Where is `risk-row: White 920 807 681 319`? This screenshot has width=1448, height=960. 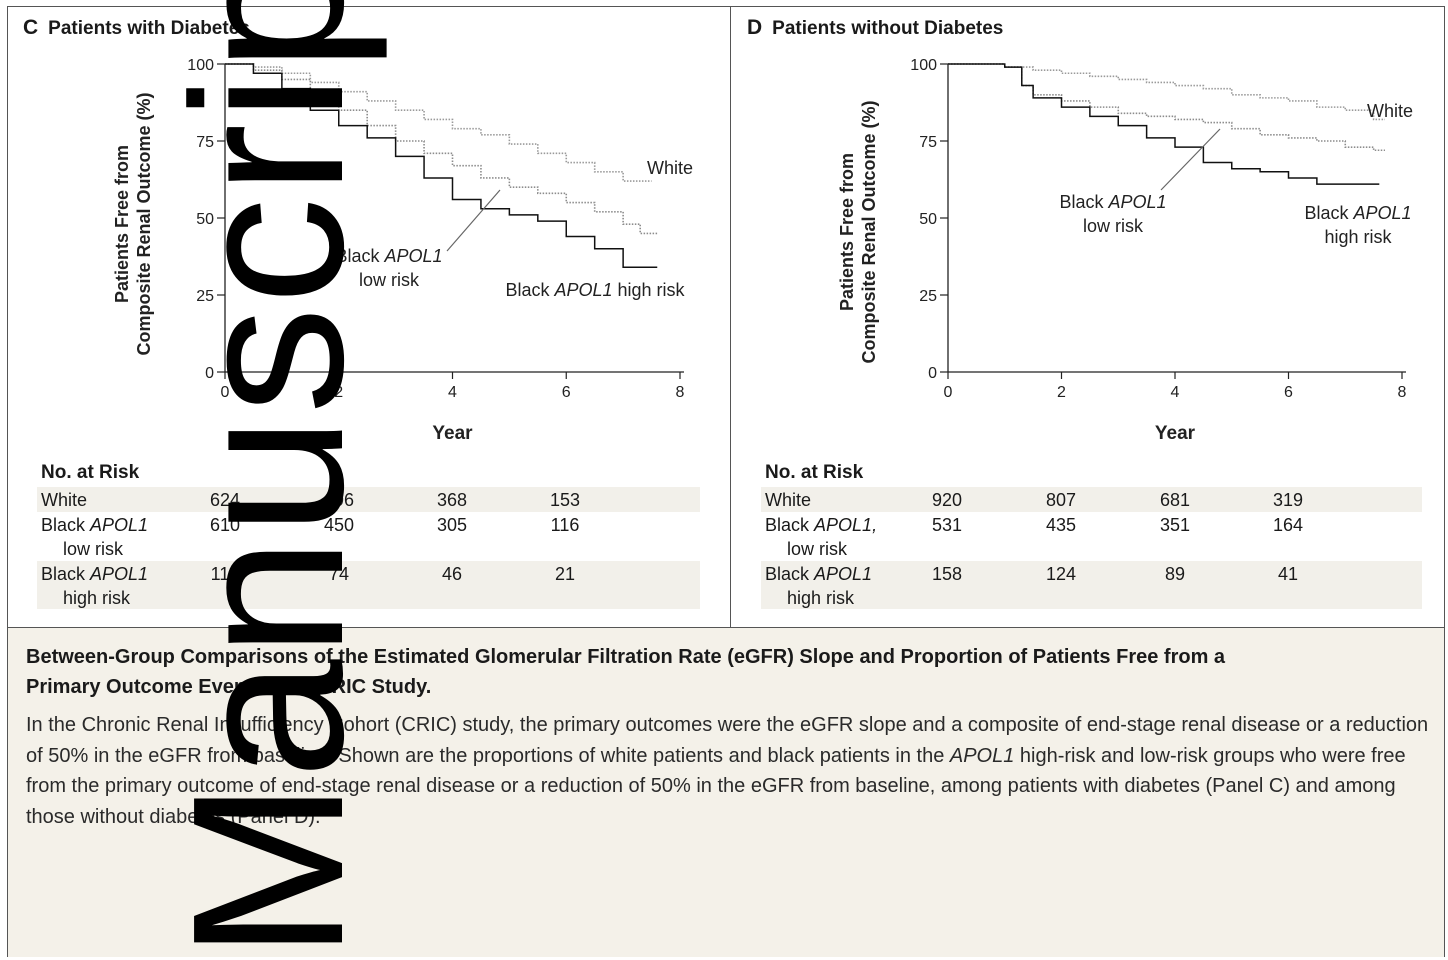
risk-row: White 920 807 681 319 is located at coordinates (1091, 499).